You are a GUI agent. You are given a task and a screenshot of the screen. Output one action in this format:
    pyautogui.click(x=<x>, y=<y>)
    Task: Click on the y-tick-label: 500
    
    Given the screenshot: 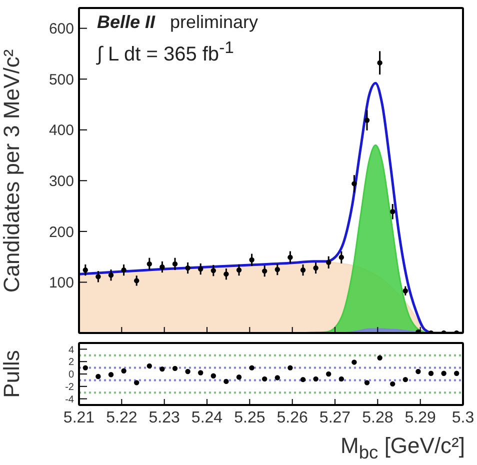 What is the action you would take?
    pyautogui.click(x=61, y=79)
    